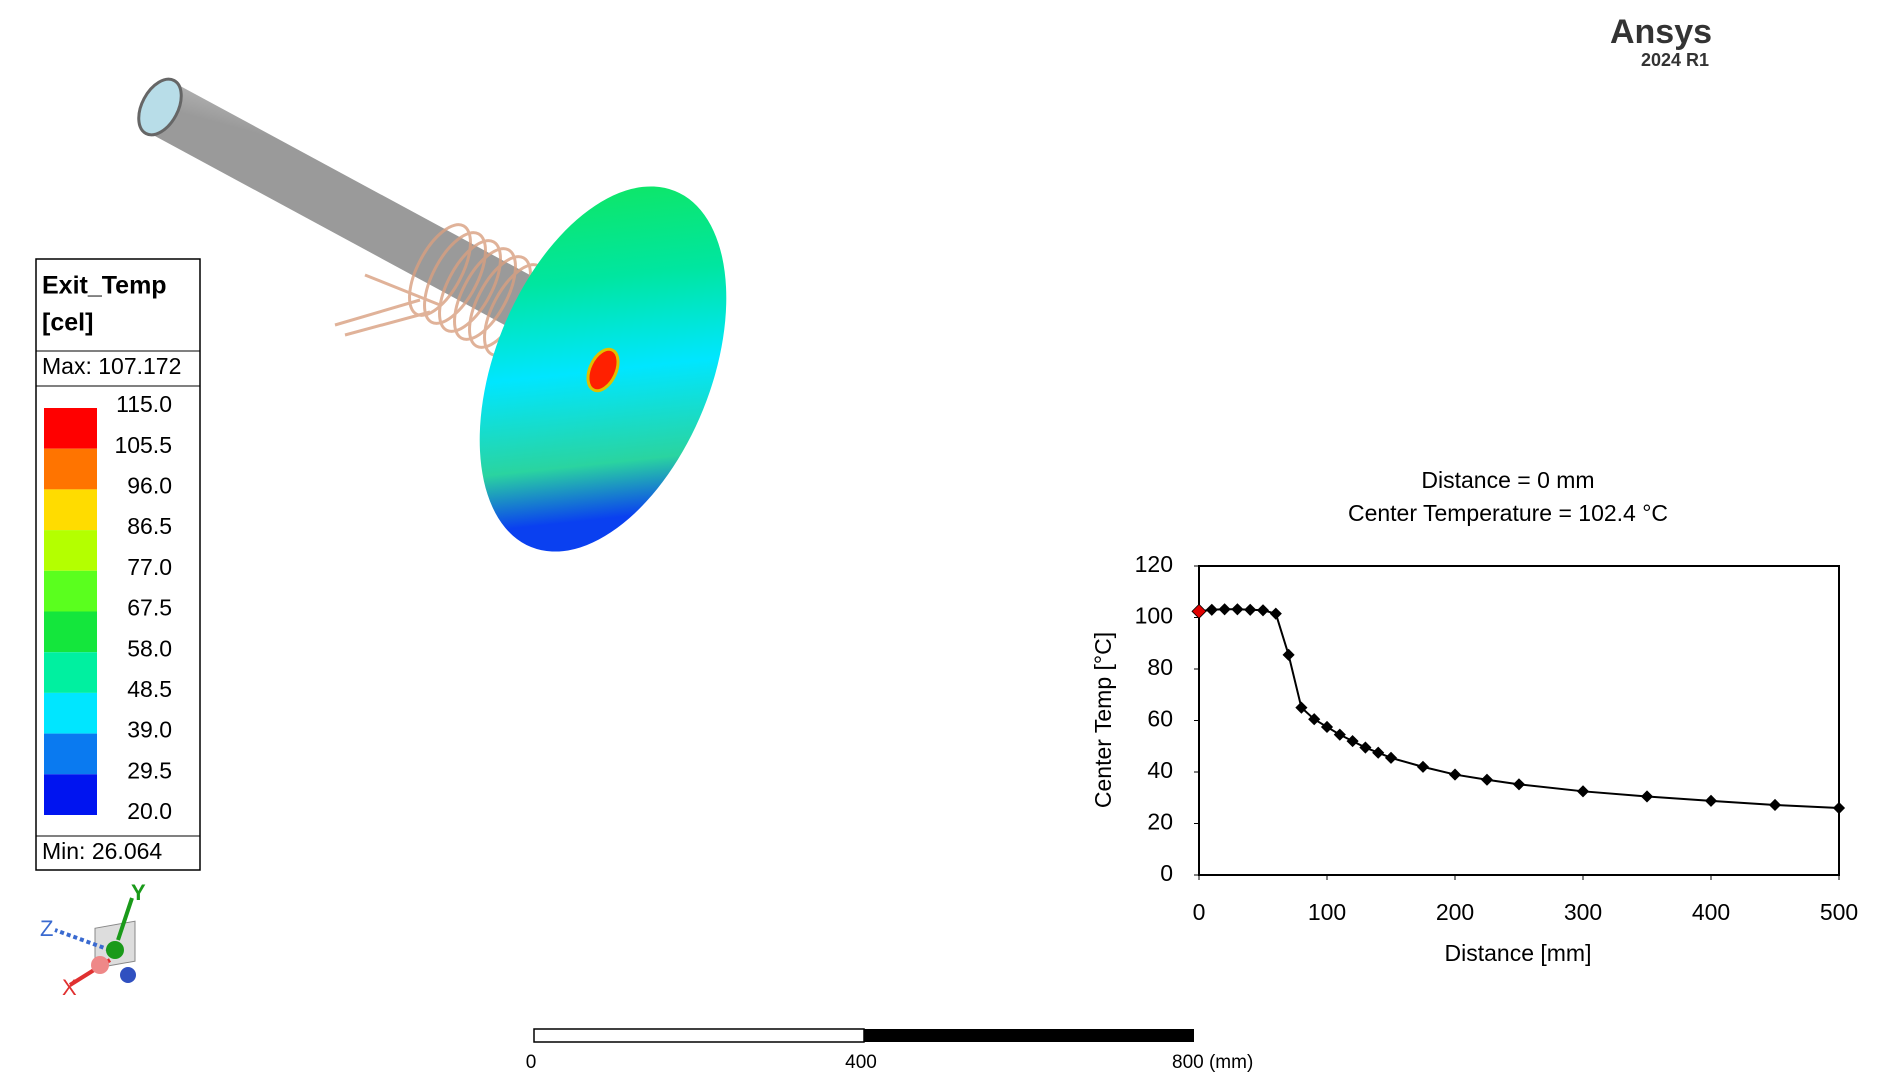 This screenshot has width=1880, height=1080. I want to click on x-tick-label: 0, so click(1199, 912).